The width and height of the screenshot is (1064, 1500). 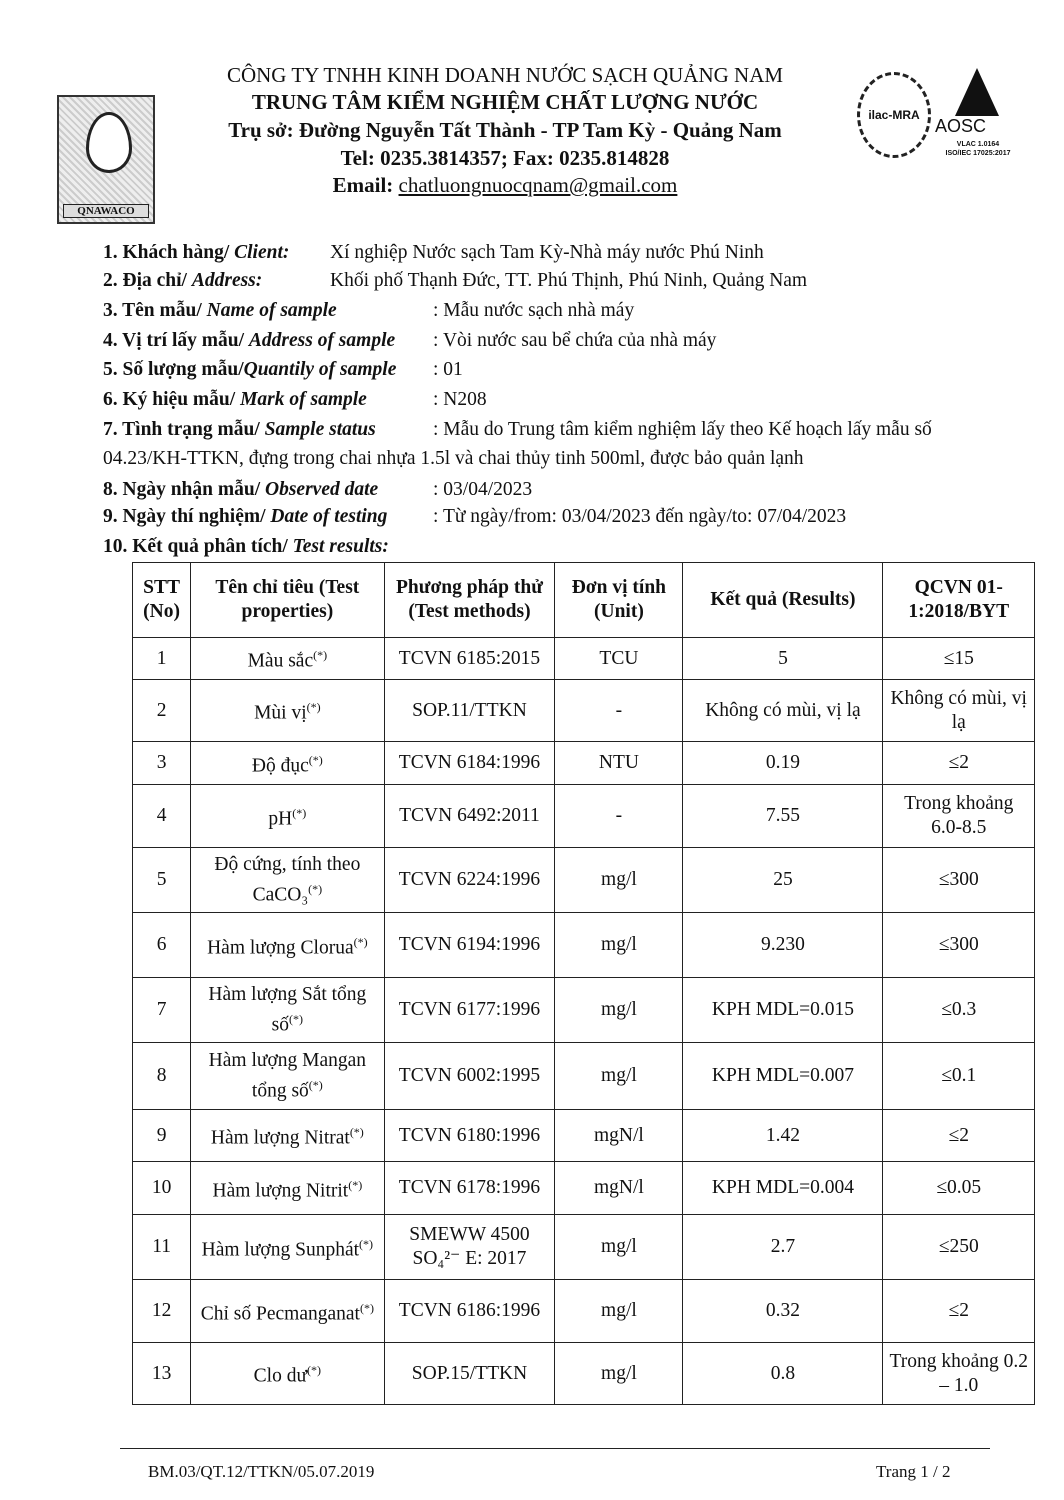 I want to click on table-cell: TCVN 6180:1996, so click(x=469, y=1135).